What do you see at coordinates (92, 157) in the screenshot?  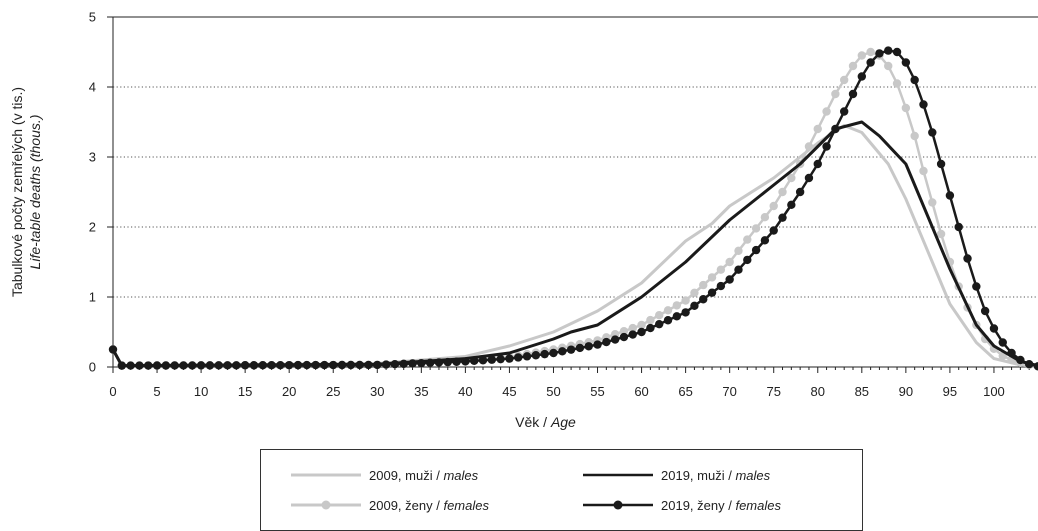 I see `y-tick-label-3: 3` at bounding box center [92, 157].